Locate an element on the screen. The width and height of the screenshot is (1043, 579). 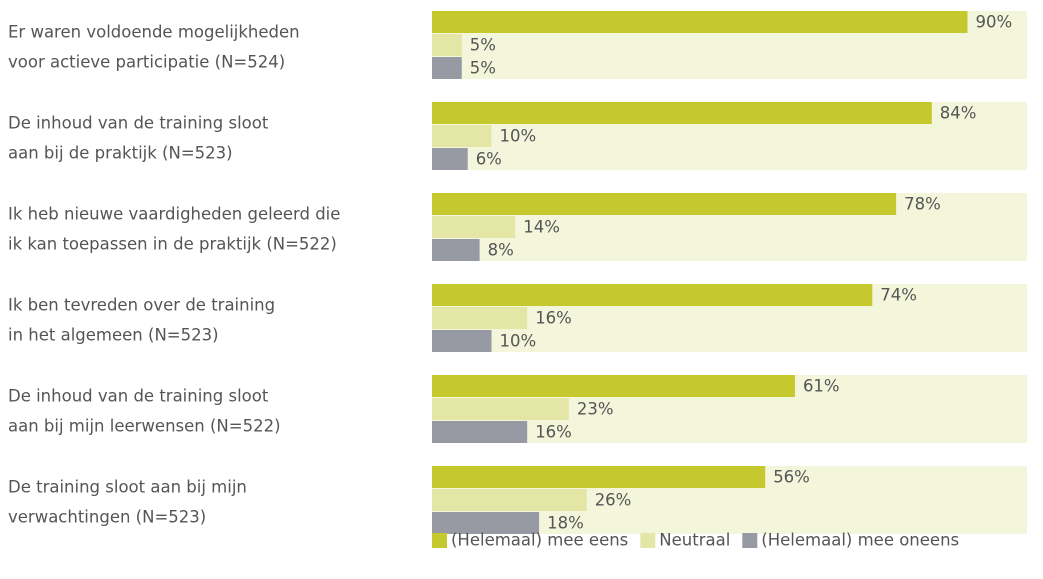
category-label: Ik heb nieuwe vaardigheden geleerd die is located at coordinates (174, 214).